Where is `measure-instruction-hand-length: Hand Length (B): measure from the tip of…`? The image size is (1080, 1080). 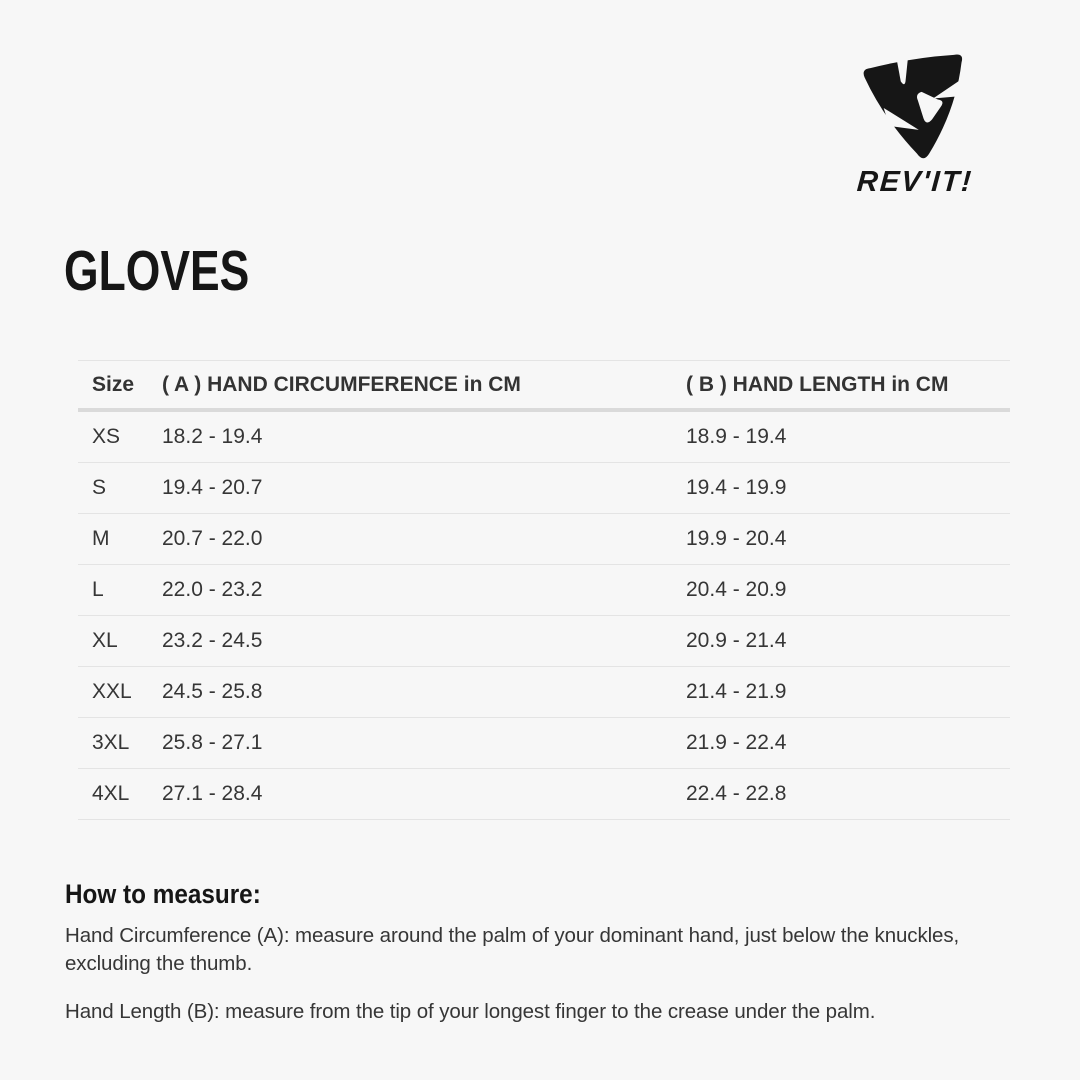 measure-instruction-hand-length: Hand Length (B): measure from the tip of… is located at coordinates (545, 1012).